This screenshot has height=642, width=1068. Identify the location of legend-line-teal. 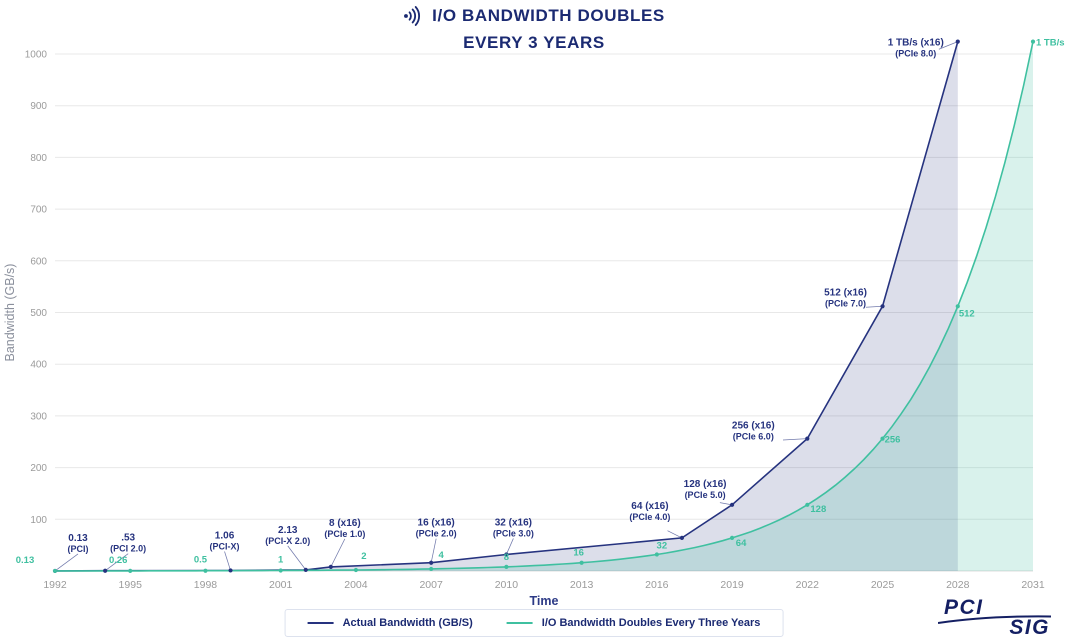
(519, 623).